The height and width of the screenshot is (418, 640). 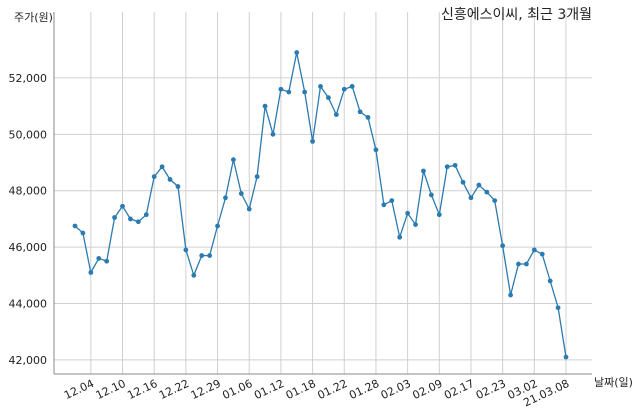 I want to click on y-tick-label: 44,000, so click(x=28, y=304).